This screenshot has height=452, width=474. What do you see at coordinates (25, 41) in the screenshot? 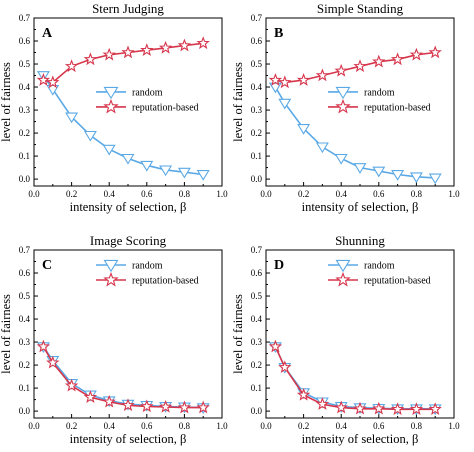
I see `y-tick-label: 0.6` at bounding box center [25, 41].